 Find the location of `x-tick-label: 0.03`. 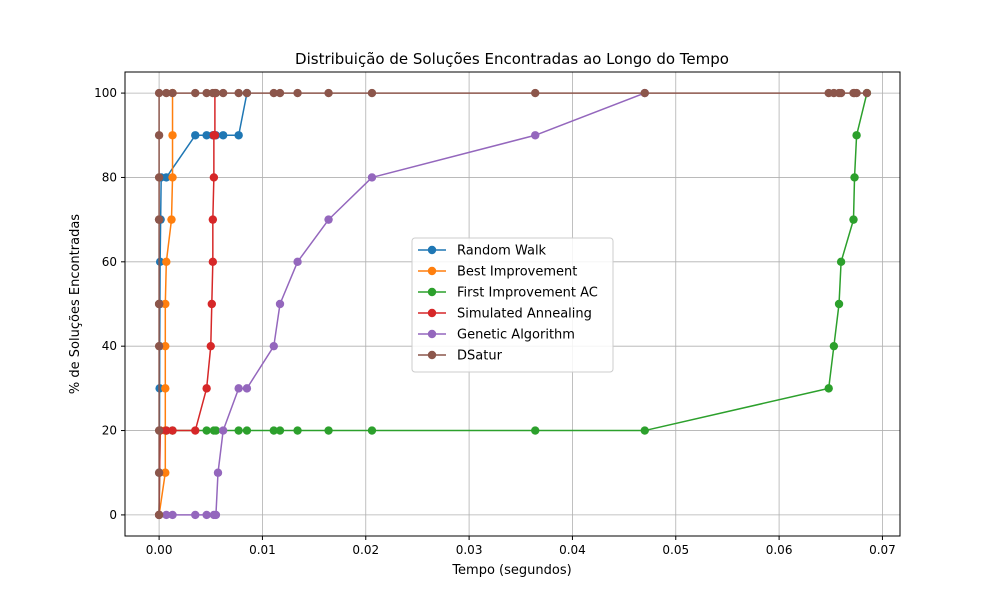

x-tick-label: 0.03 is located at coordinates (469, 550).